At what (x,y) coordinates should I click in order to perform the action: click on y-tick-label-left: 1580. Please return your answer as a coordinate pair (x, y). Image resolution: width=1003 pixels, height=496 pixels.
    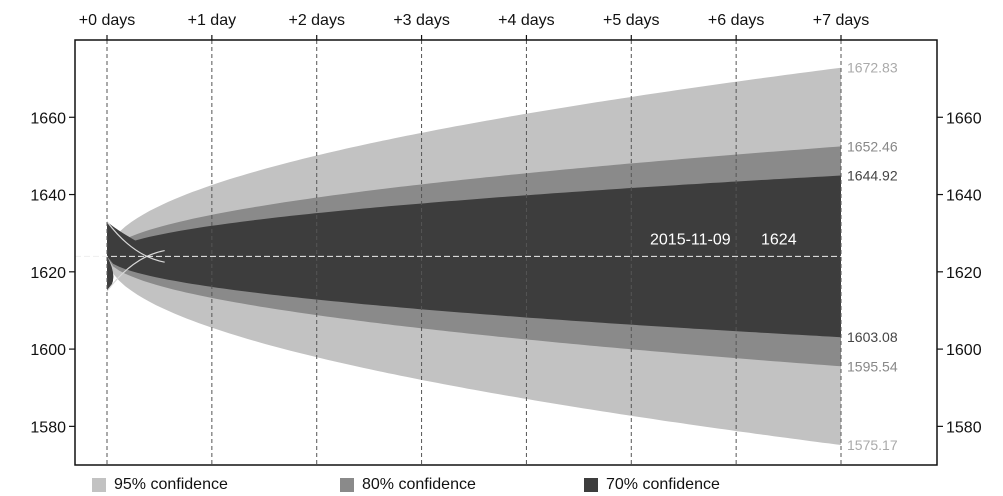
    Looking at the image, I should click on (48, 427).